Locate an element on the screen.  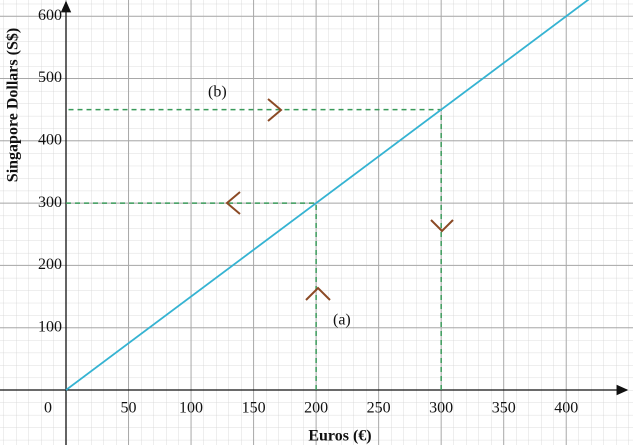
y-tick-label: 100 is located at coordinates (50, 326).